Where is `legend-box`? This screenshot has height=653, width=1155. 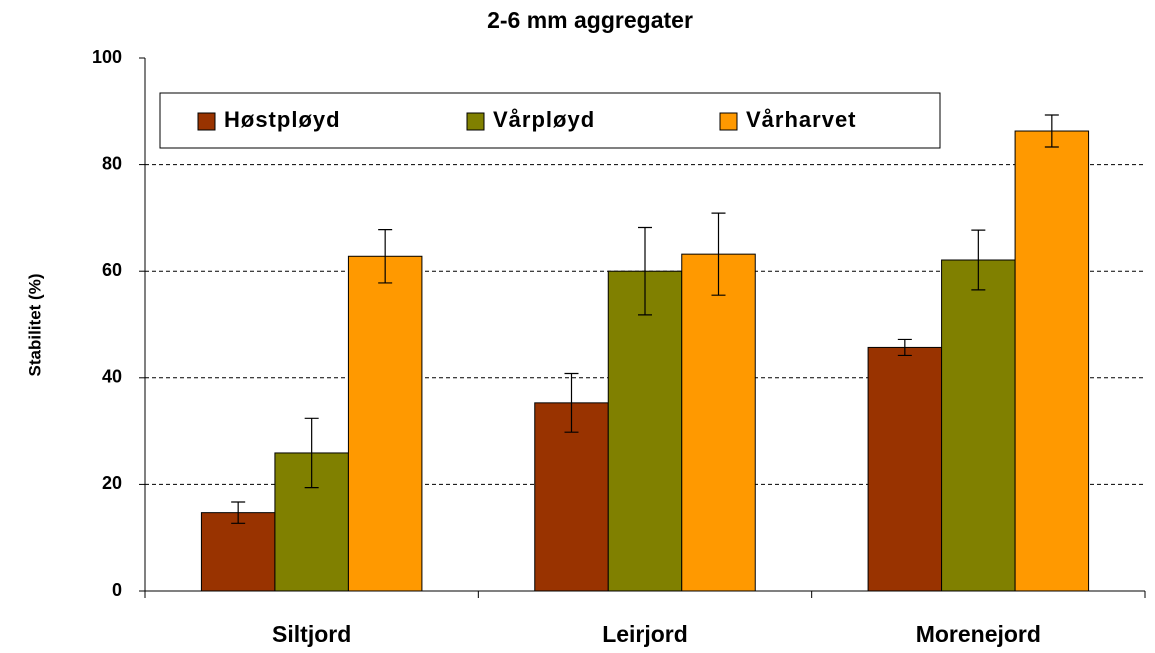
legend-box is located at coordinates (550, 120).